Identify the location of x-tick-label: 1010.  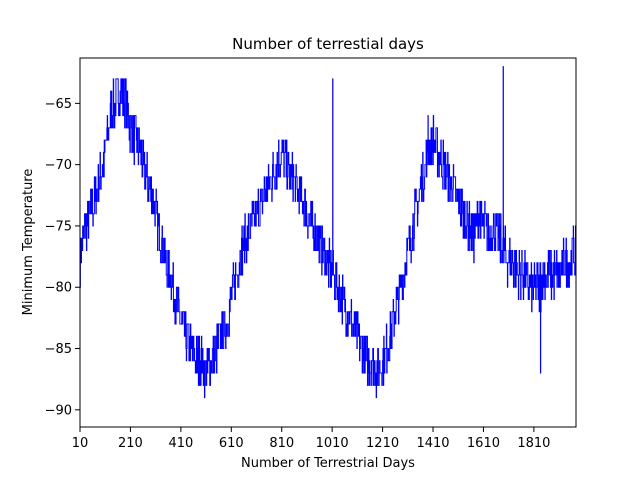
(332, 443).